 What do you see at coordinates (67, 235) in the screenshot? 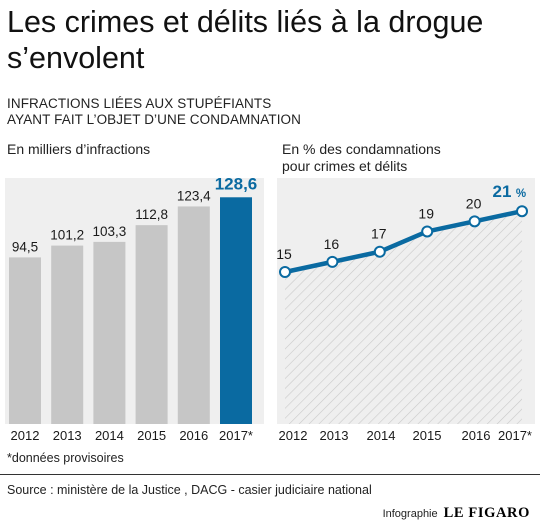
I see `bar-value-label: 101,2` at bounding box center [67, 235].